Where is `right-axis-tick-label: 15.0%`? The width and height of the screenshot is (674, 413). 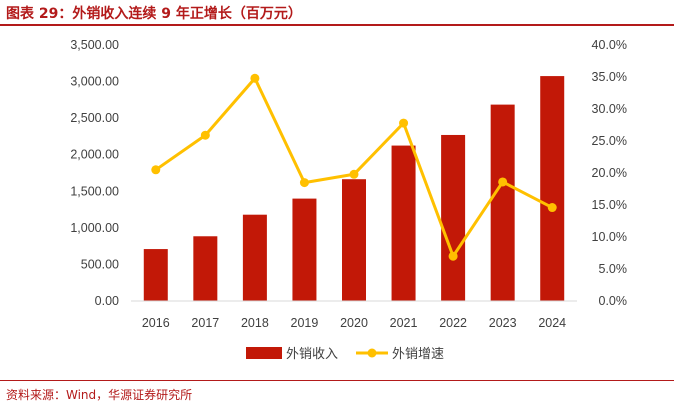 right-axis-tick-label: 15.0% is located at coordinates (609, 205).